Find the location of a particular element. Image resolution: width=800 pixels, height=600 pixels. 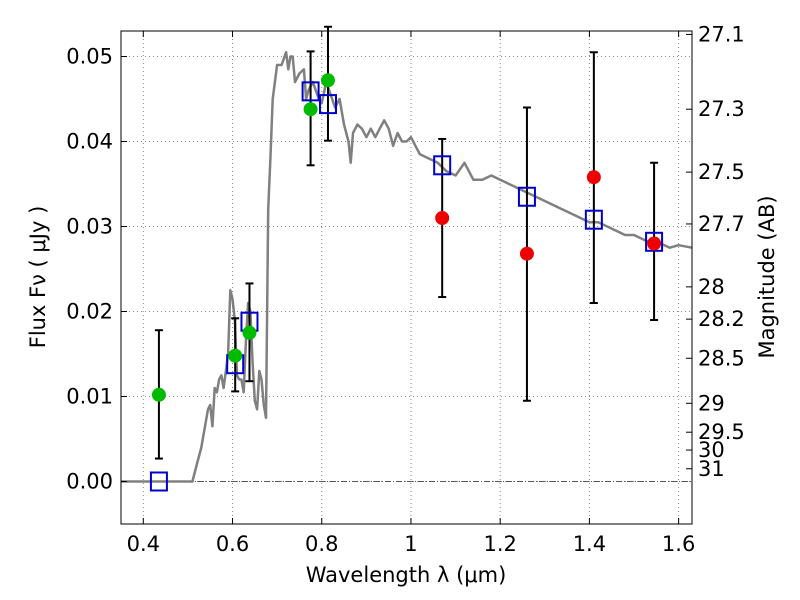

y-axis-ticks: 0.00 0.01 0.02 0.03 0.04 0.05 is located at coordinates (96, 269).